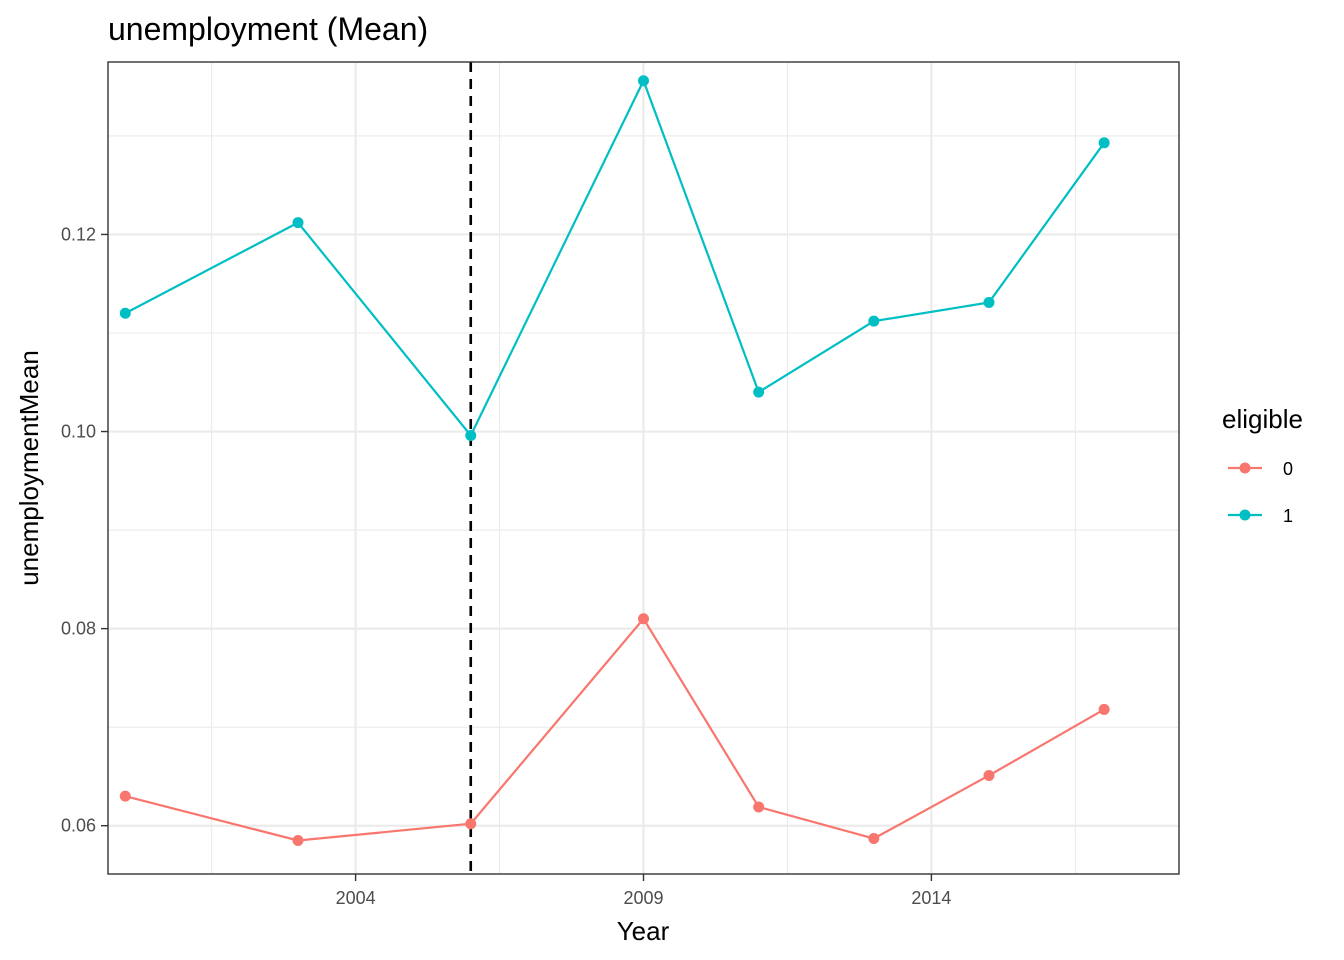 The image size is (1344, 960). I want to click on chart-title: unemployment (Mean), so click(268, 29).